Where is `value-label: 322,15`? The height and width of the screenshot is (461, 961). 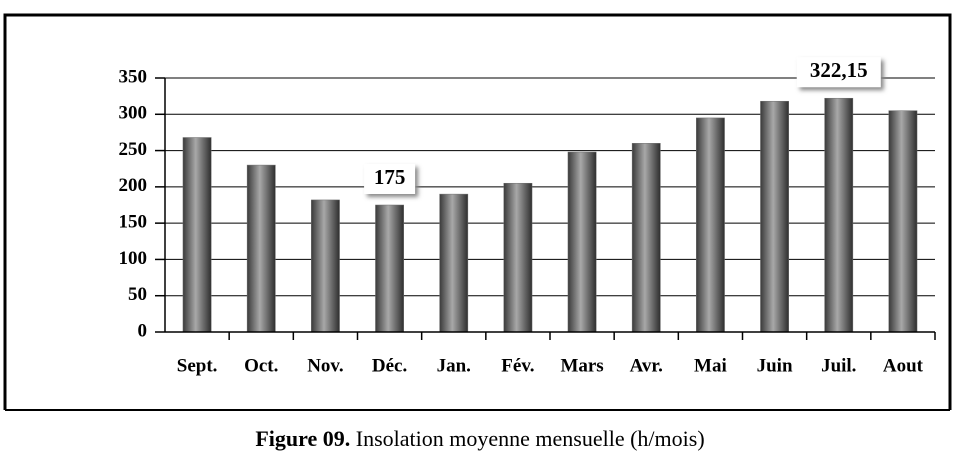 value-label: 322,15 is located at coordinates (839, 70).